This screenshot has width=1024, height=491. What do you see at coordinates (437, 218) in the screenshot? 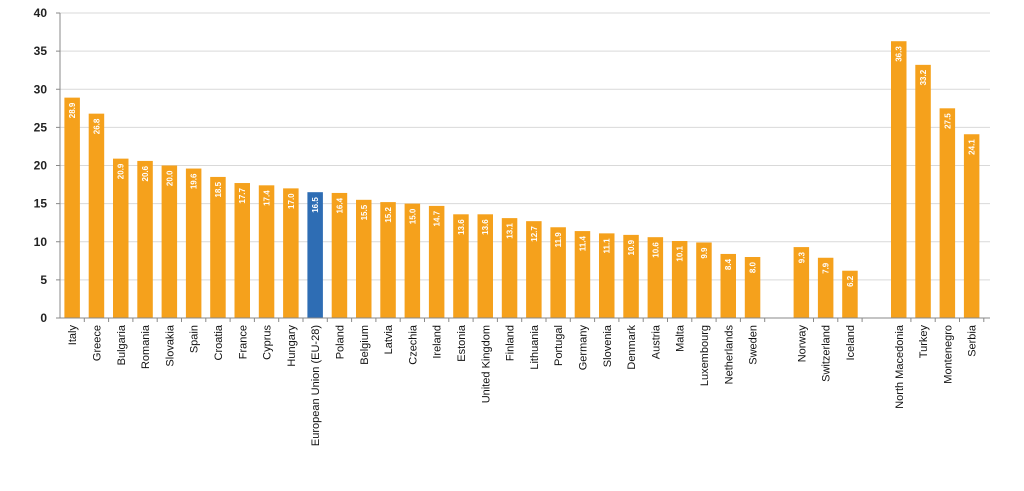
I see `data-label: 14.7` at bounding box center [437, 218].